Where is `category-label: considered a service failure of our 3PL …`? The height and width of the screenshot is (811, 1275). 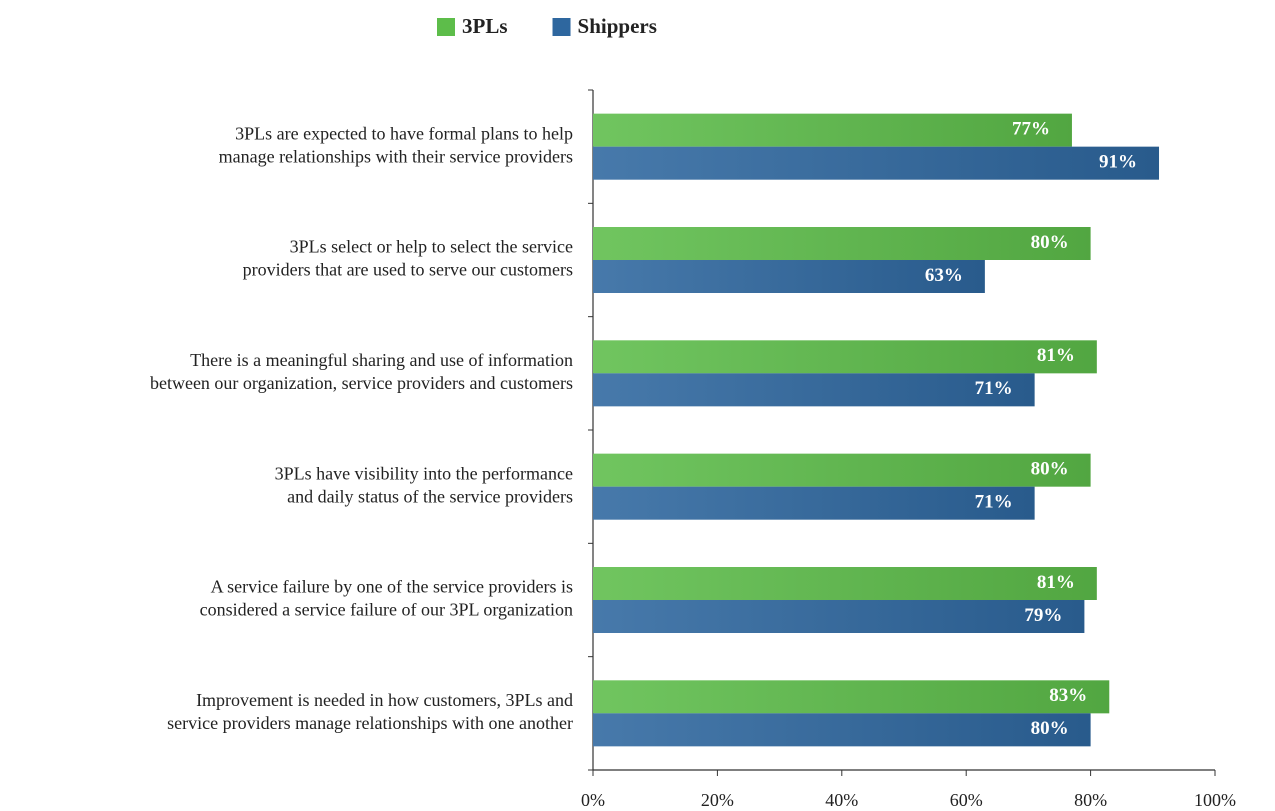
category-label: considered a service failure of our 3PL … is located at coordinates (386, 610).